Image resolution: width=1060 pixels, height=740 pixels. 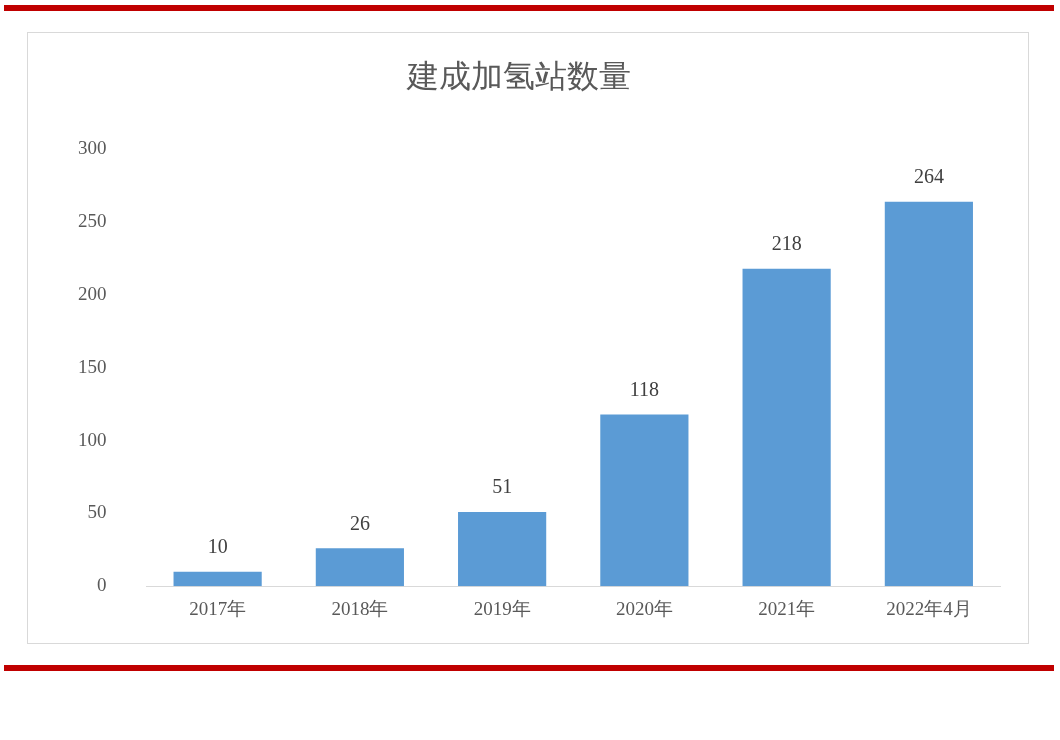 What do you see at coordinates (929, 608) in the screenshot?
I see `x-tick-label: 2022年4月` at bounding box center [929, 608].